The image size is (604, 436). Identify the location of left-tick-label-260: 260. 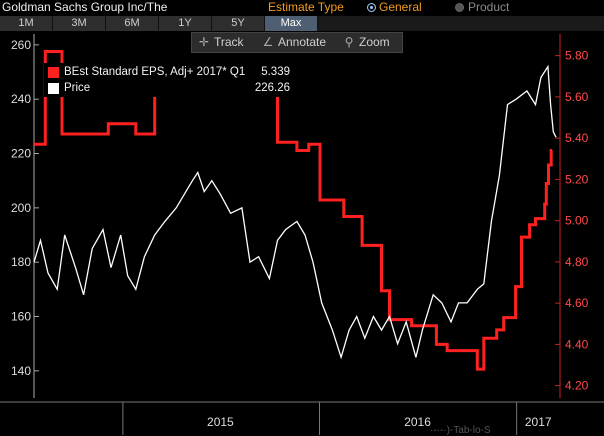
(21, 45).